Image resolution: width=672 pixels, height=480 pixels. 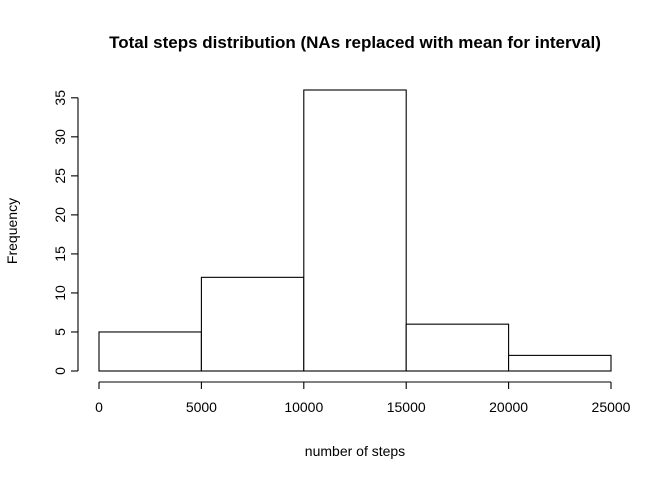 What do you see at coordinates (508, 407) in the screenshot?
I see `x-tick-label-4: 20000` at bounding box center [508, 407].